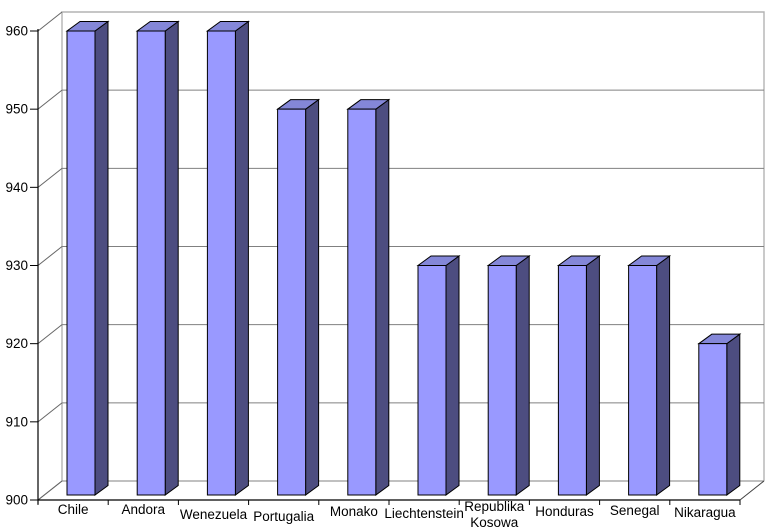 Image resolution: width=770 pixels, height=530 pixels. I want to click on bar-monako, so click(368, 297).